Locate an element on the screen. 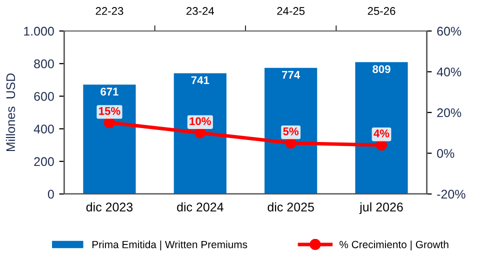  data-label: 5% is located at coordinates (291, 131).